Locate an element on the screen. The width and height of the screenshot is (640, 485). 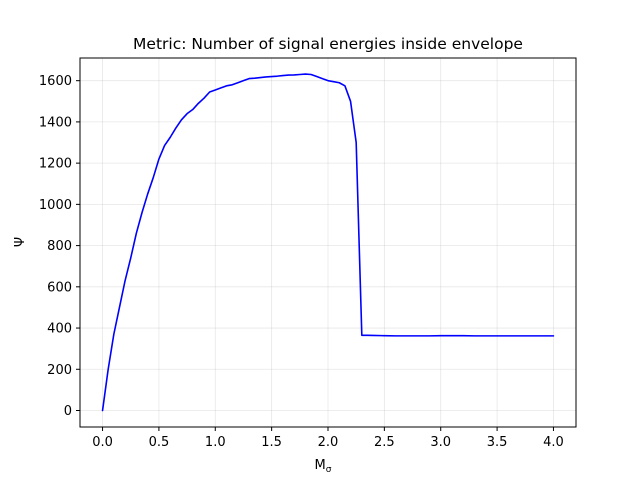
x-tick-label: 4.0 is located at coordinates (553, 442).